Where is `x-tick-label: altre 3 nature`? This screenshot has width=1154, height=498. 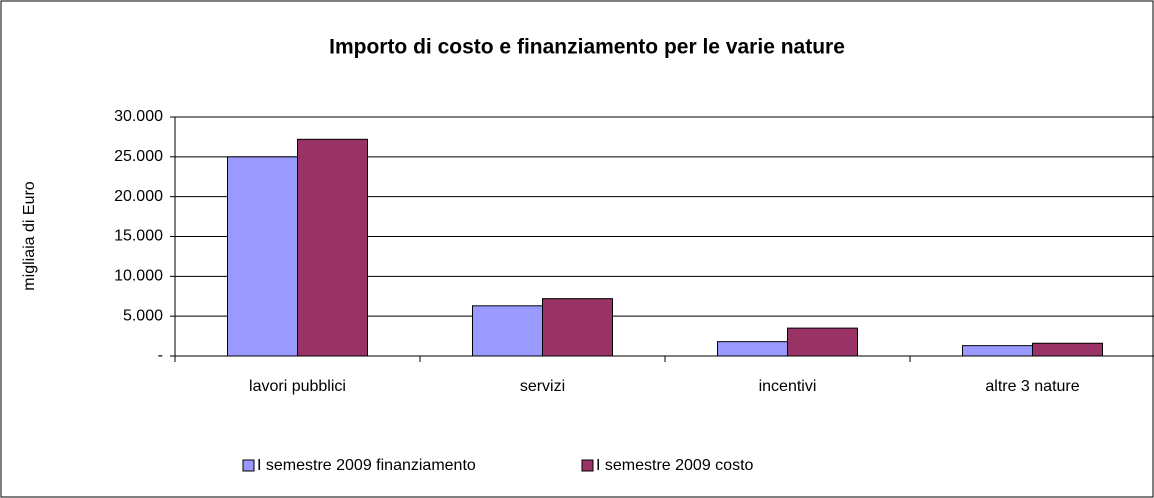
x-tick-label: altre 3 nature is located at coordinates (1032, 386).